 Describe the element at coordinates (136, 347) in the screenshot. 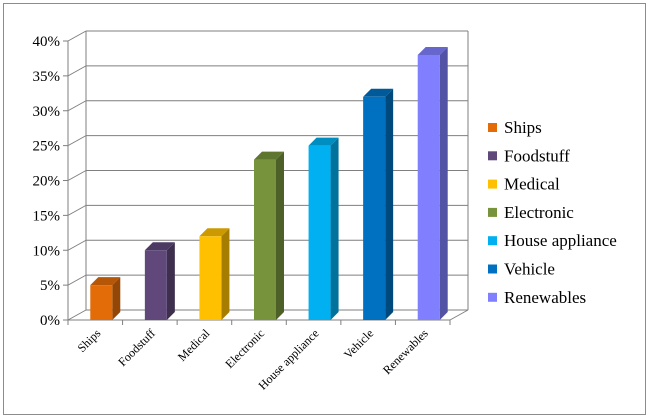

I see `x-tick-label: Foodstuff` at that location.